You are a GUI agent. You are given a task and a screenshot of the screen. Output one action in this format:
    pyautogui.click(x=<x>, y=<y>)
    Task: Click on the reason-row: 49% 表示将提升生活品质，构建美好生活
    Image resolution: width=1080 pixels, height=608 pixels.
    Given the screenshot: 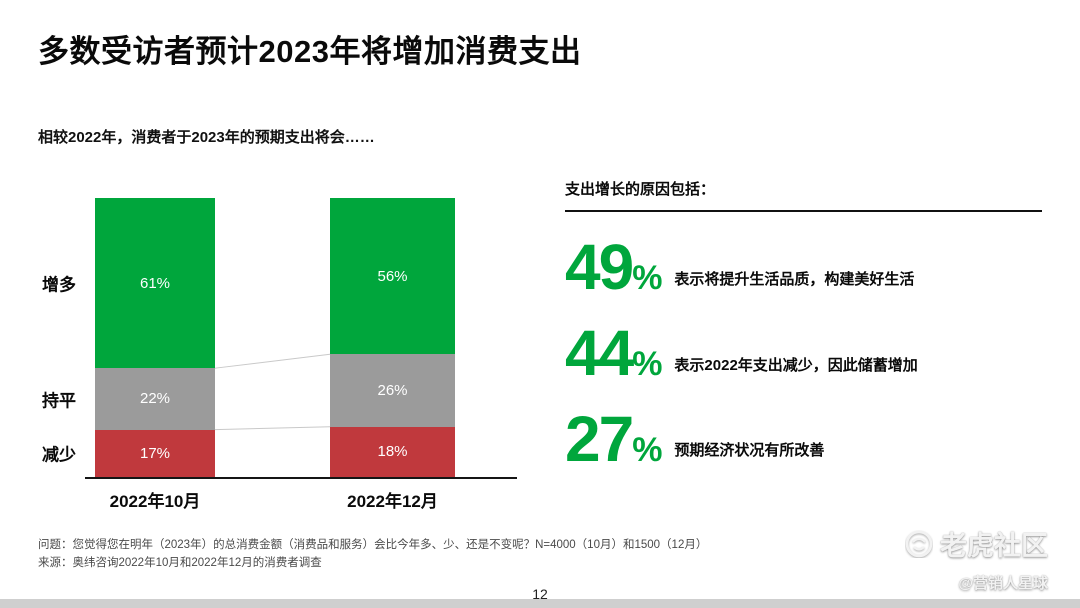 What is the action you would take?
    pyautogui.click(x=803, y=267)
    